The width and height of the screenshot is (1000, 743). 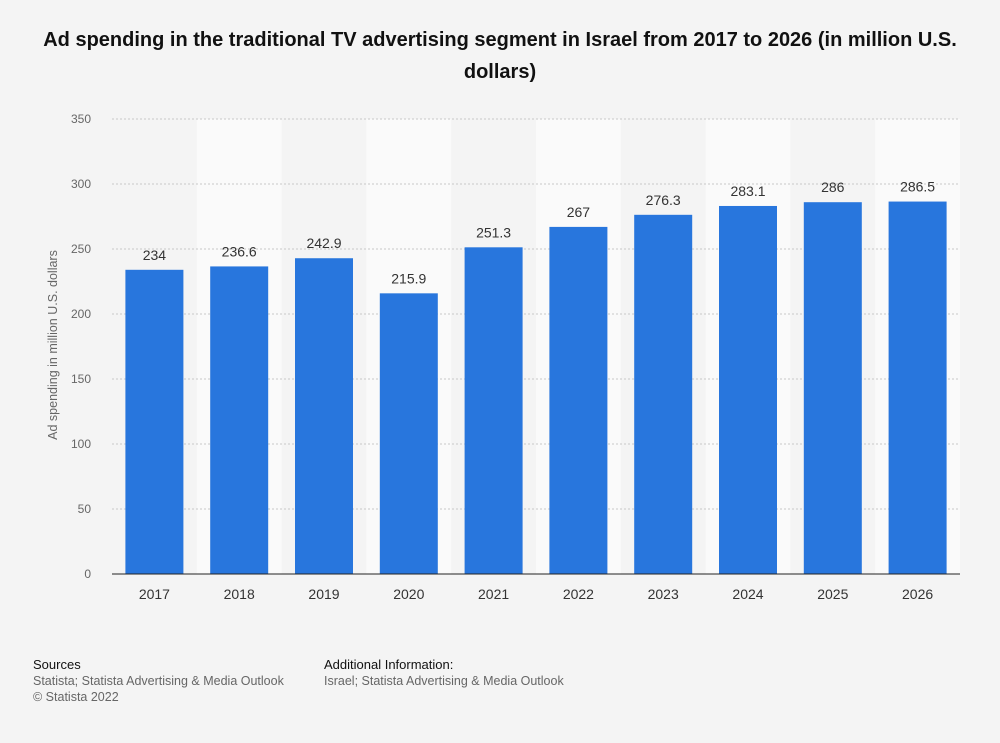 What do you see at coordinates (536, 594) in the screenshot?
I see `x-axis-ticks: 2017 2018 2019 2020 2021 2022 2023 2024 2025 2026` at bounding box center [536, 594].